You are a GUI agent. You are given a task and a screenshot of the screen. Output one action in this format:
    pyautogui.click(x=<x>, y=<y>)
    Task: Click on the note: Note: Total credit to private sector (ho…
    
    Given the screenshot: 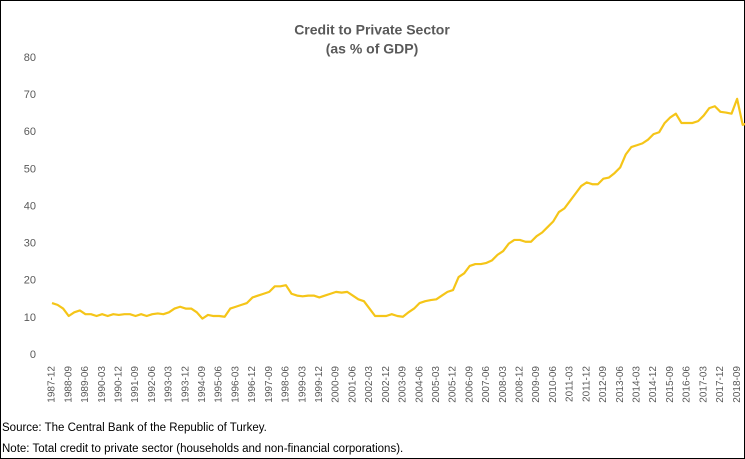 What is the action you would take?
    pyautogui.click(x=202, y=449)
    